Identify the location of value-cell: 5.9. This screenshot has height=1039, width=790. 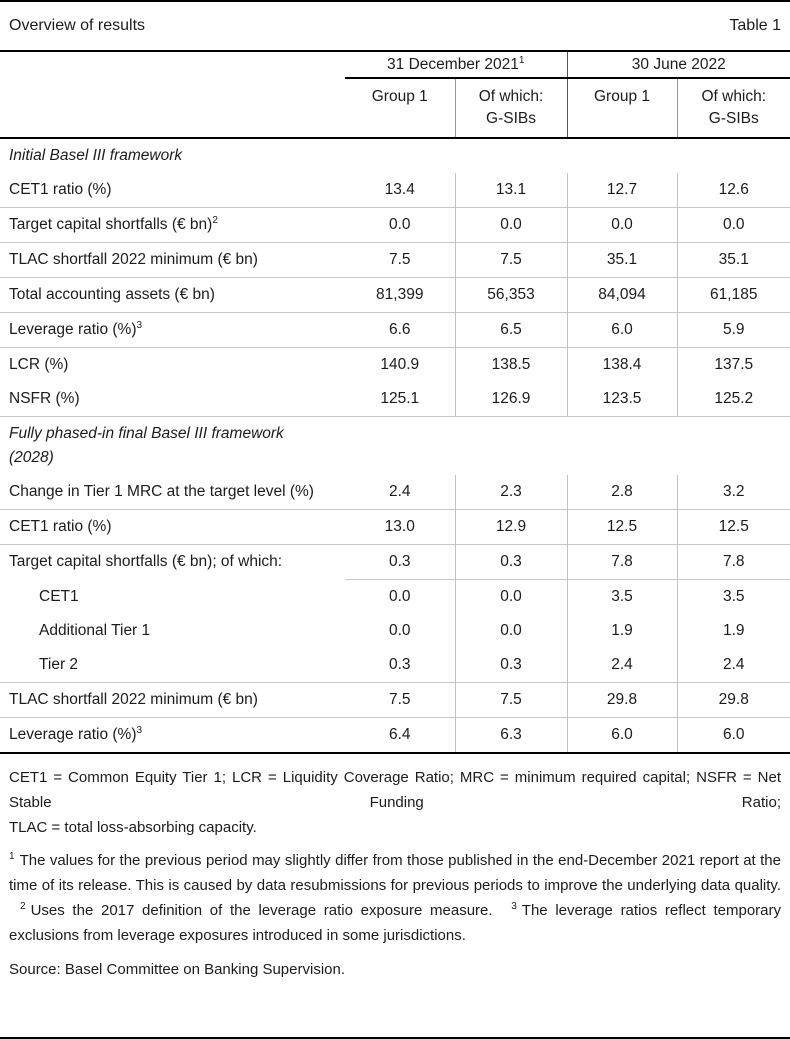
(733, 330).